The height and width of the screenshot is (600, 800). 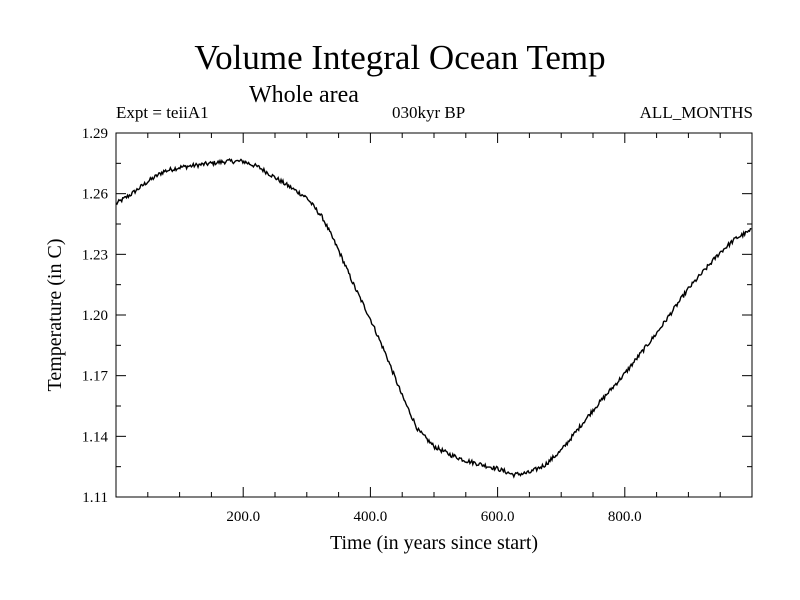 I want to click on y-tick-label: 1.29, so click(x=95, y=134).